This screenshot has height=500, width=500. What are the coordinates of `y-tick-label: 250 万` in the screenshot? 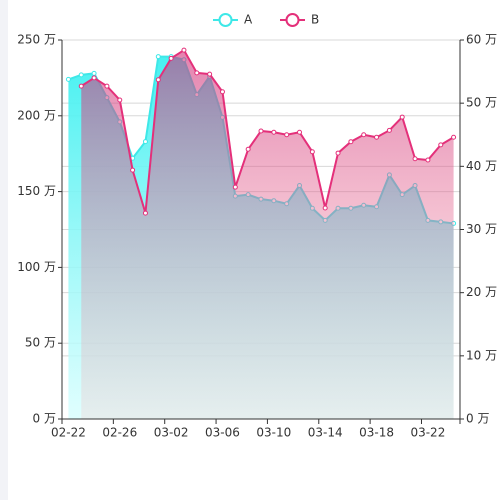 It's located at (36, 40).